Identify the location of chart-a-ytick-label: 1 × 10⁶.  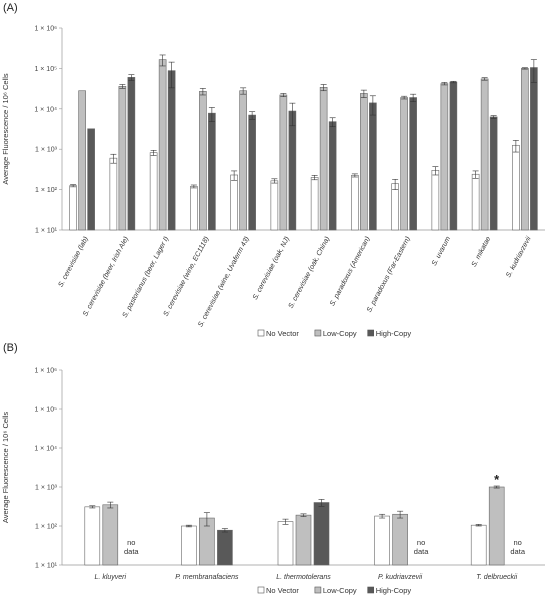
(45, 29).